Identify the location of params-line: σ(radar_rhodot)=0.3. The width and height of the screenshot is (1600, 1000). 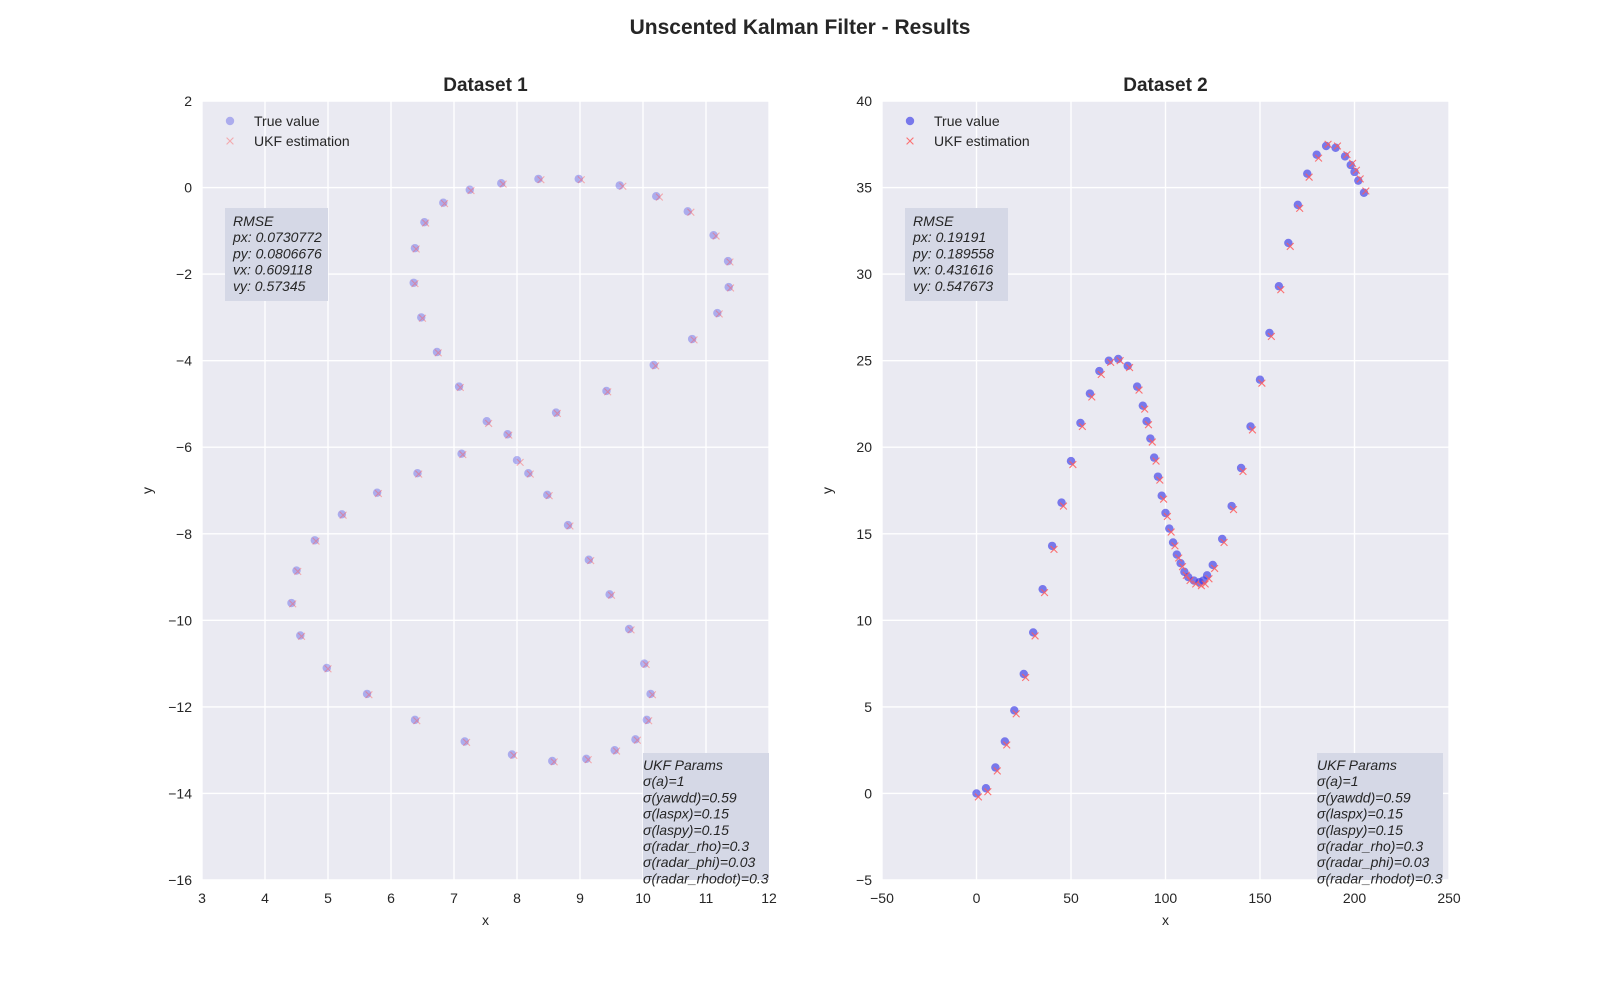
(1380, 878).